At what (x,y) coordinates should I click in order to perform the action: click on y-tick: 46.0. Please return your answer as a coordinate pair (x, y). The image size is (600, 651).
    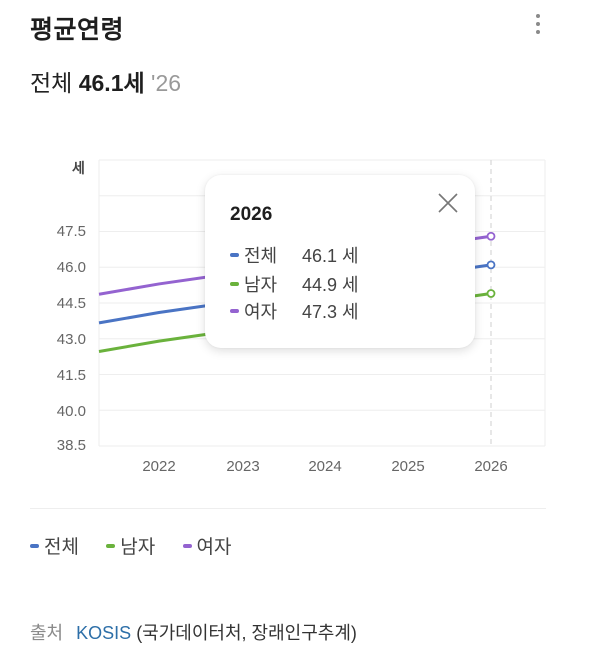
    Looking at the image, I should click on (71, 267).